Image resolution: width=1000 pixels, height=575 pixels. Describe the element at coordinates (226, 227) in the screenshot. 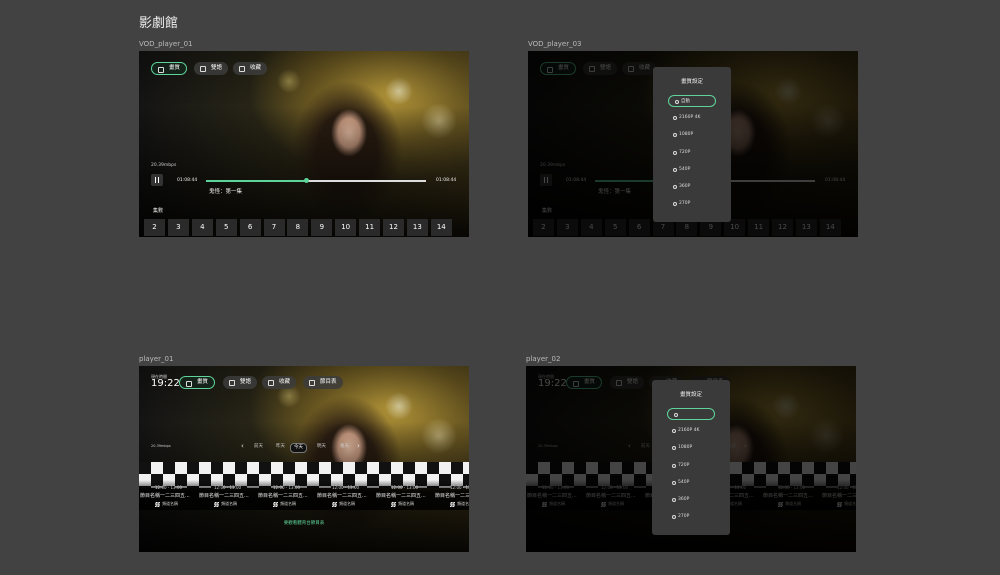

I see `episode-button: 5` at that location.